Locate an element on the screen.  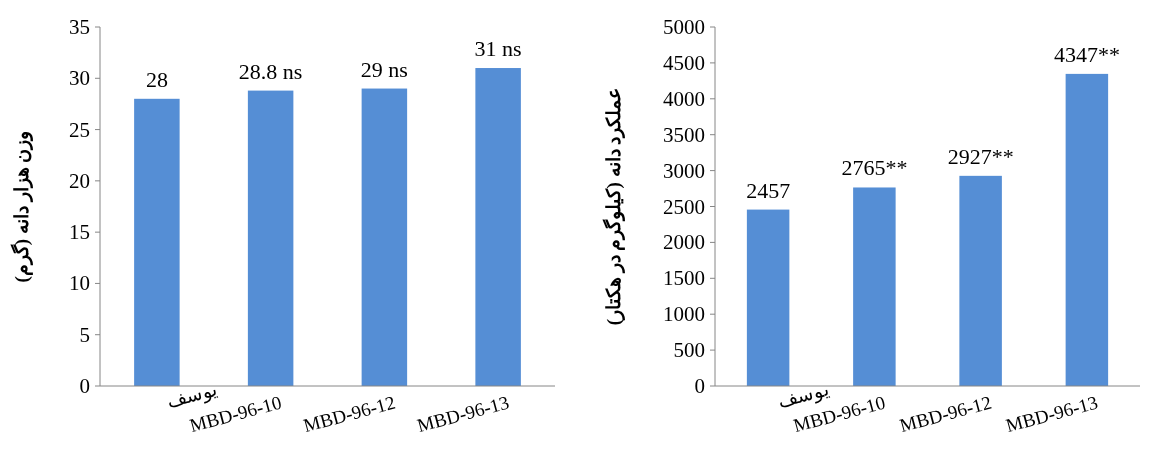
y-tick-label: 5 is located at coordinates (84, 334).